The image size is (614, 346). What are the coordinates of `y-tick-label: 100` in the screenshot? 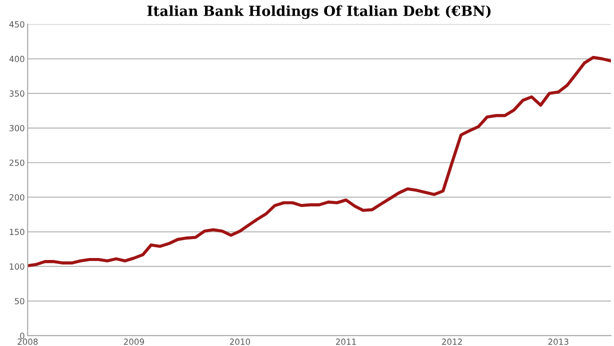 It's located at (17, 266).